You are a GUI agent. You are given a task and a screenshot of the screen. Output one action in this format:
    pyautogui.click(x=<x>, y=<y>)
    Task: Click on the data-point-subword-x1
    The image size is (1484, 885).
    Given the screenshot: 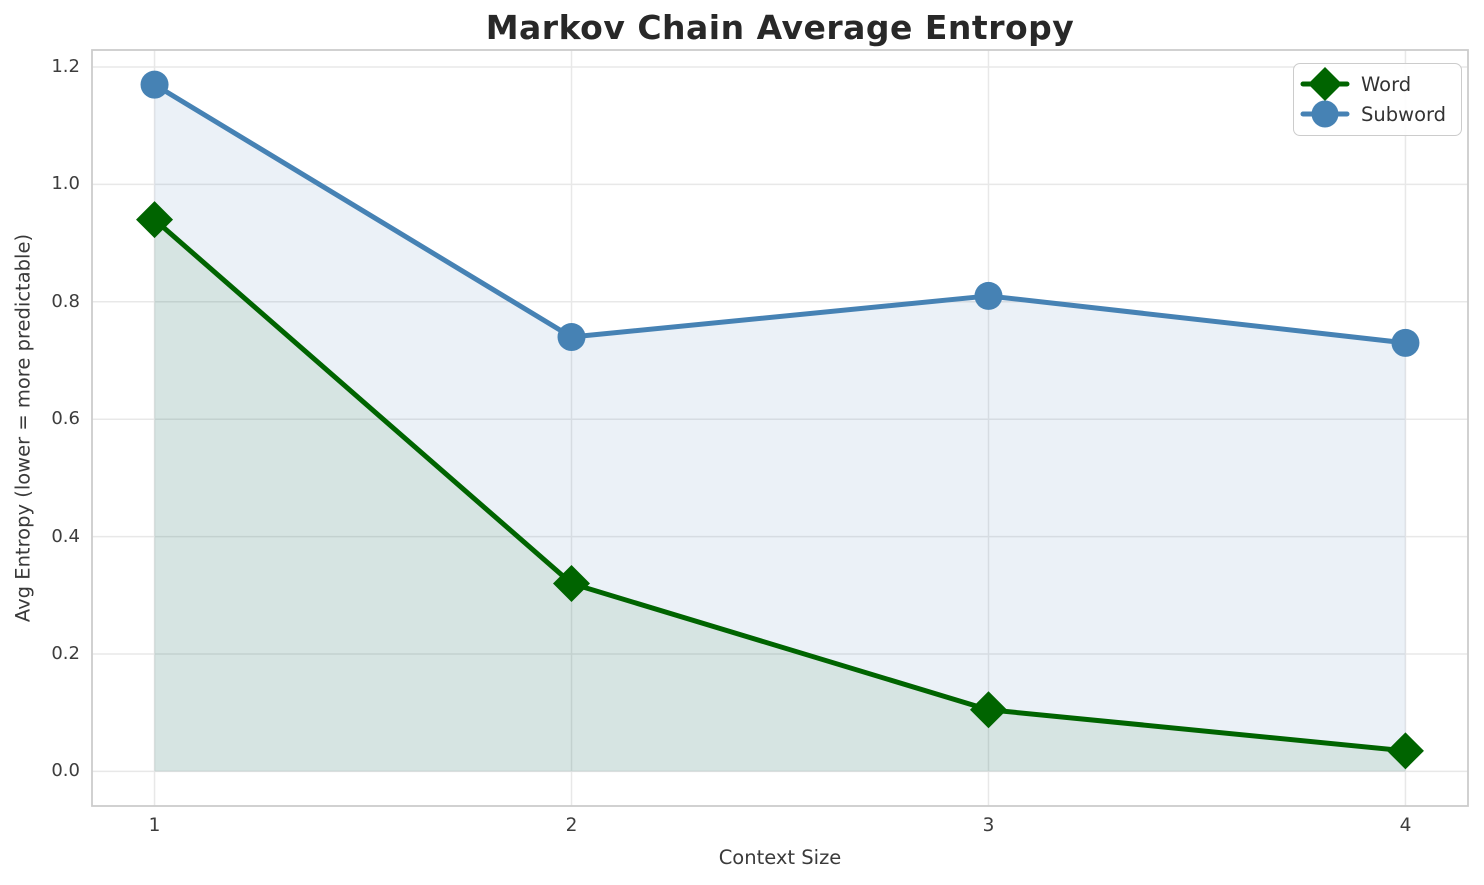 What is the action you would take?
    pyautogui.click(x=154, y=84)
    